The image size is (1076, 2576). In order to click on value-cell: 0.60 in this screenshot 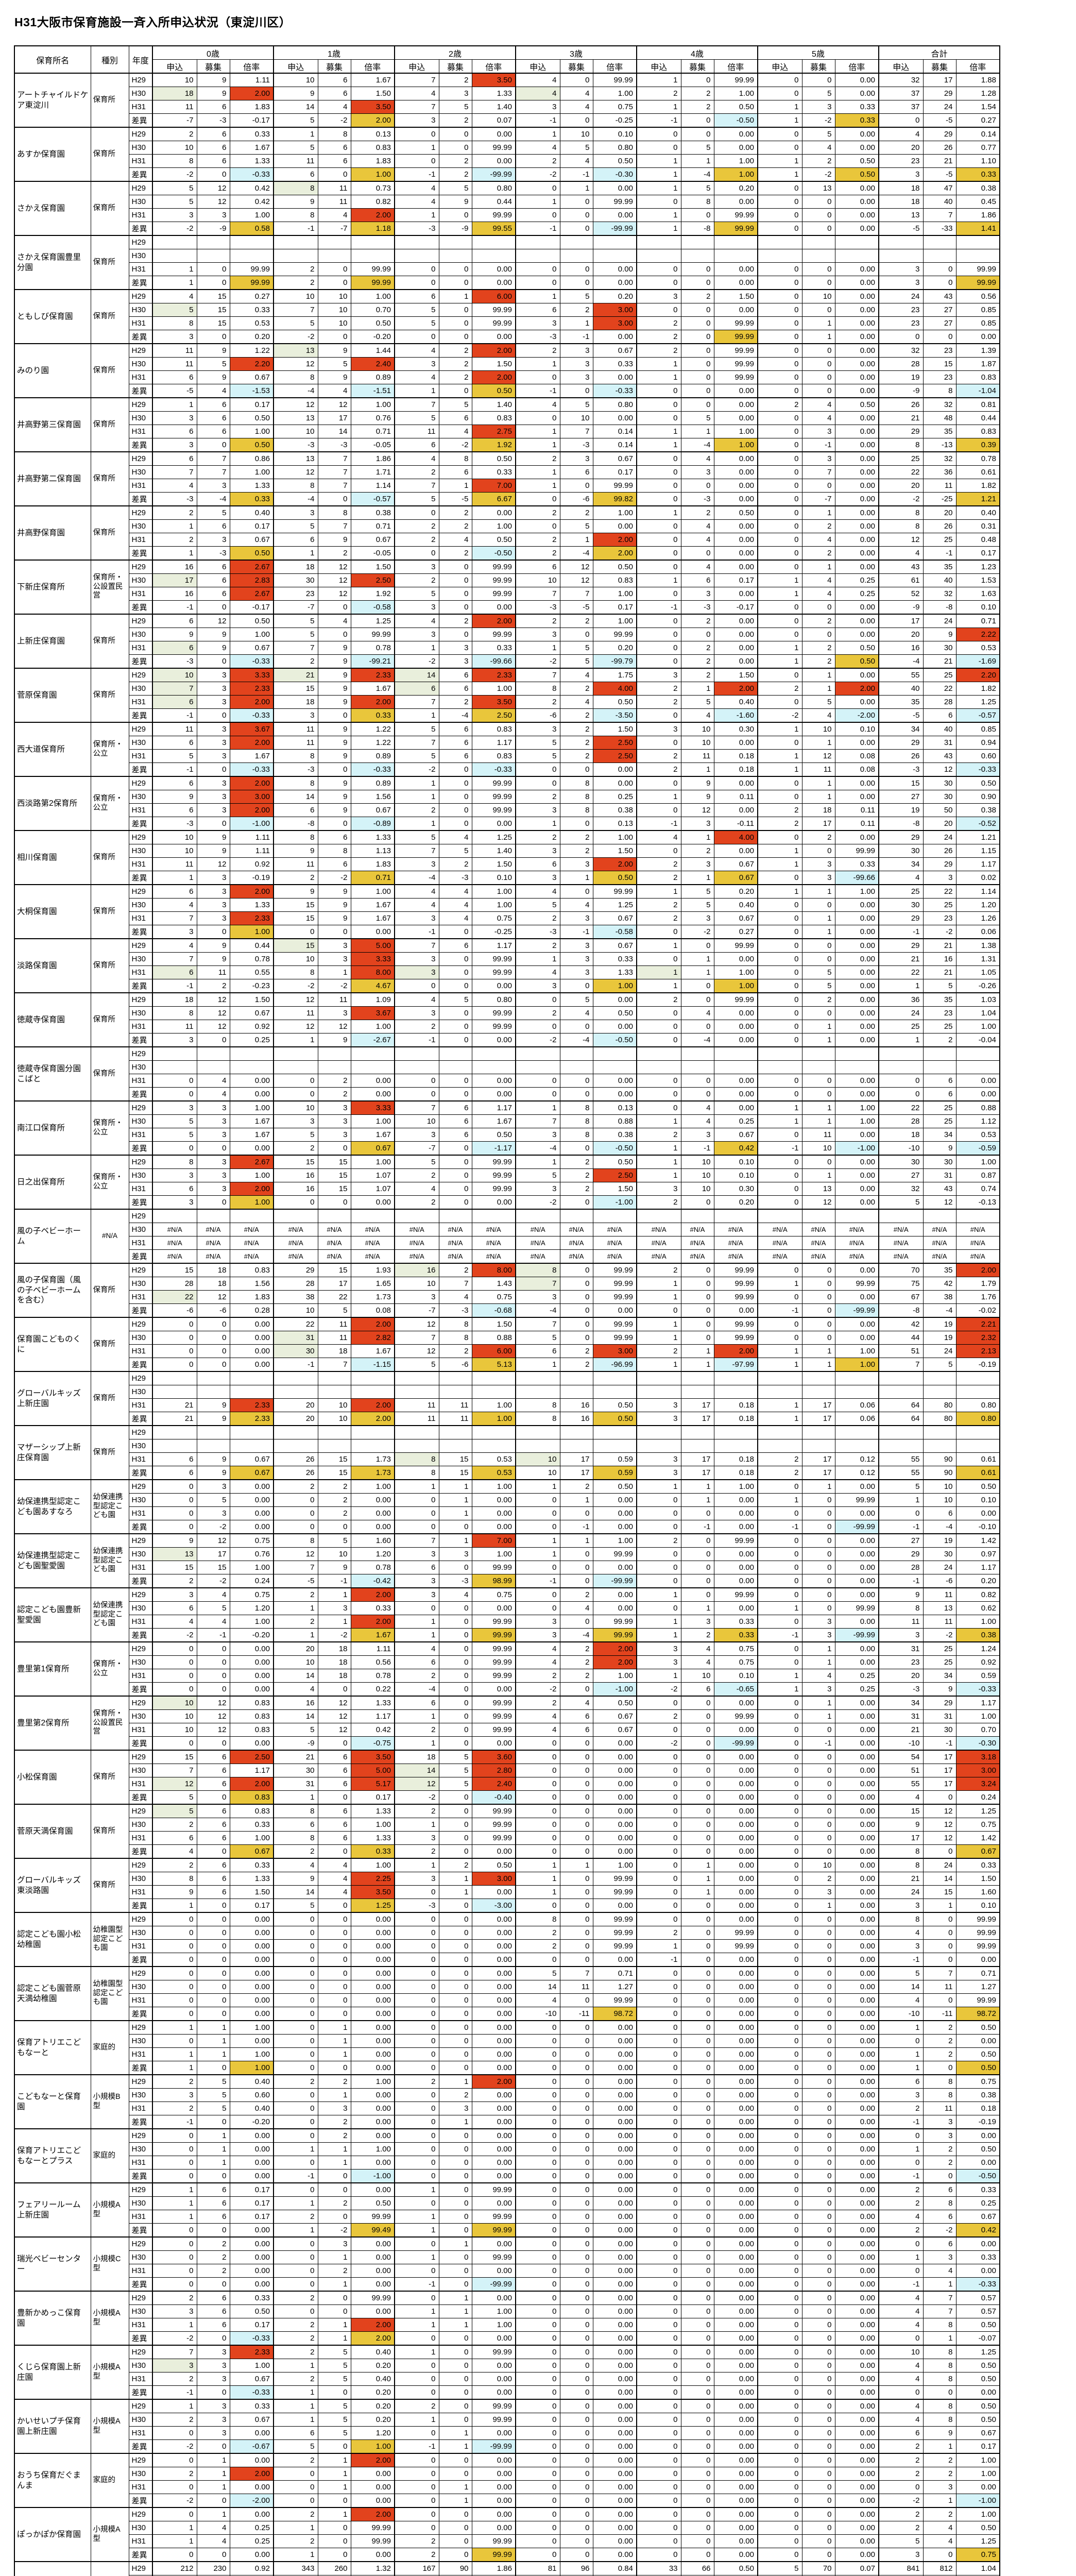, I will do `click(977, 756)`.